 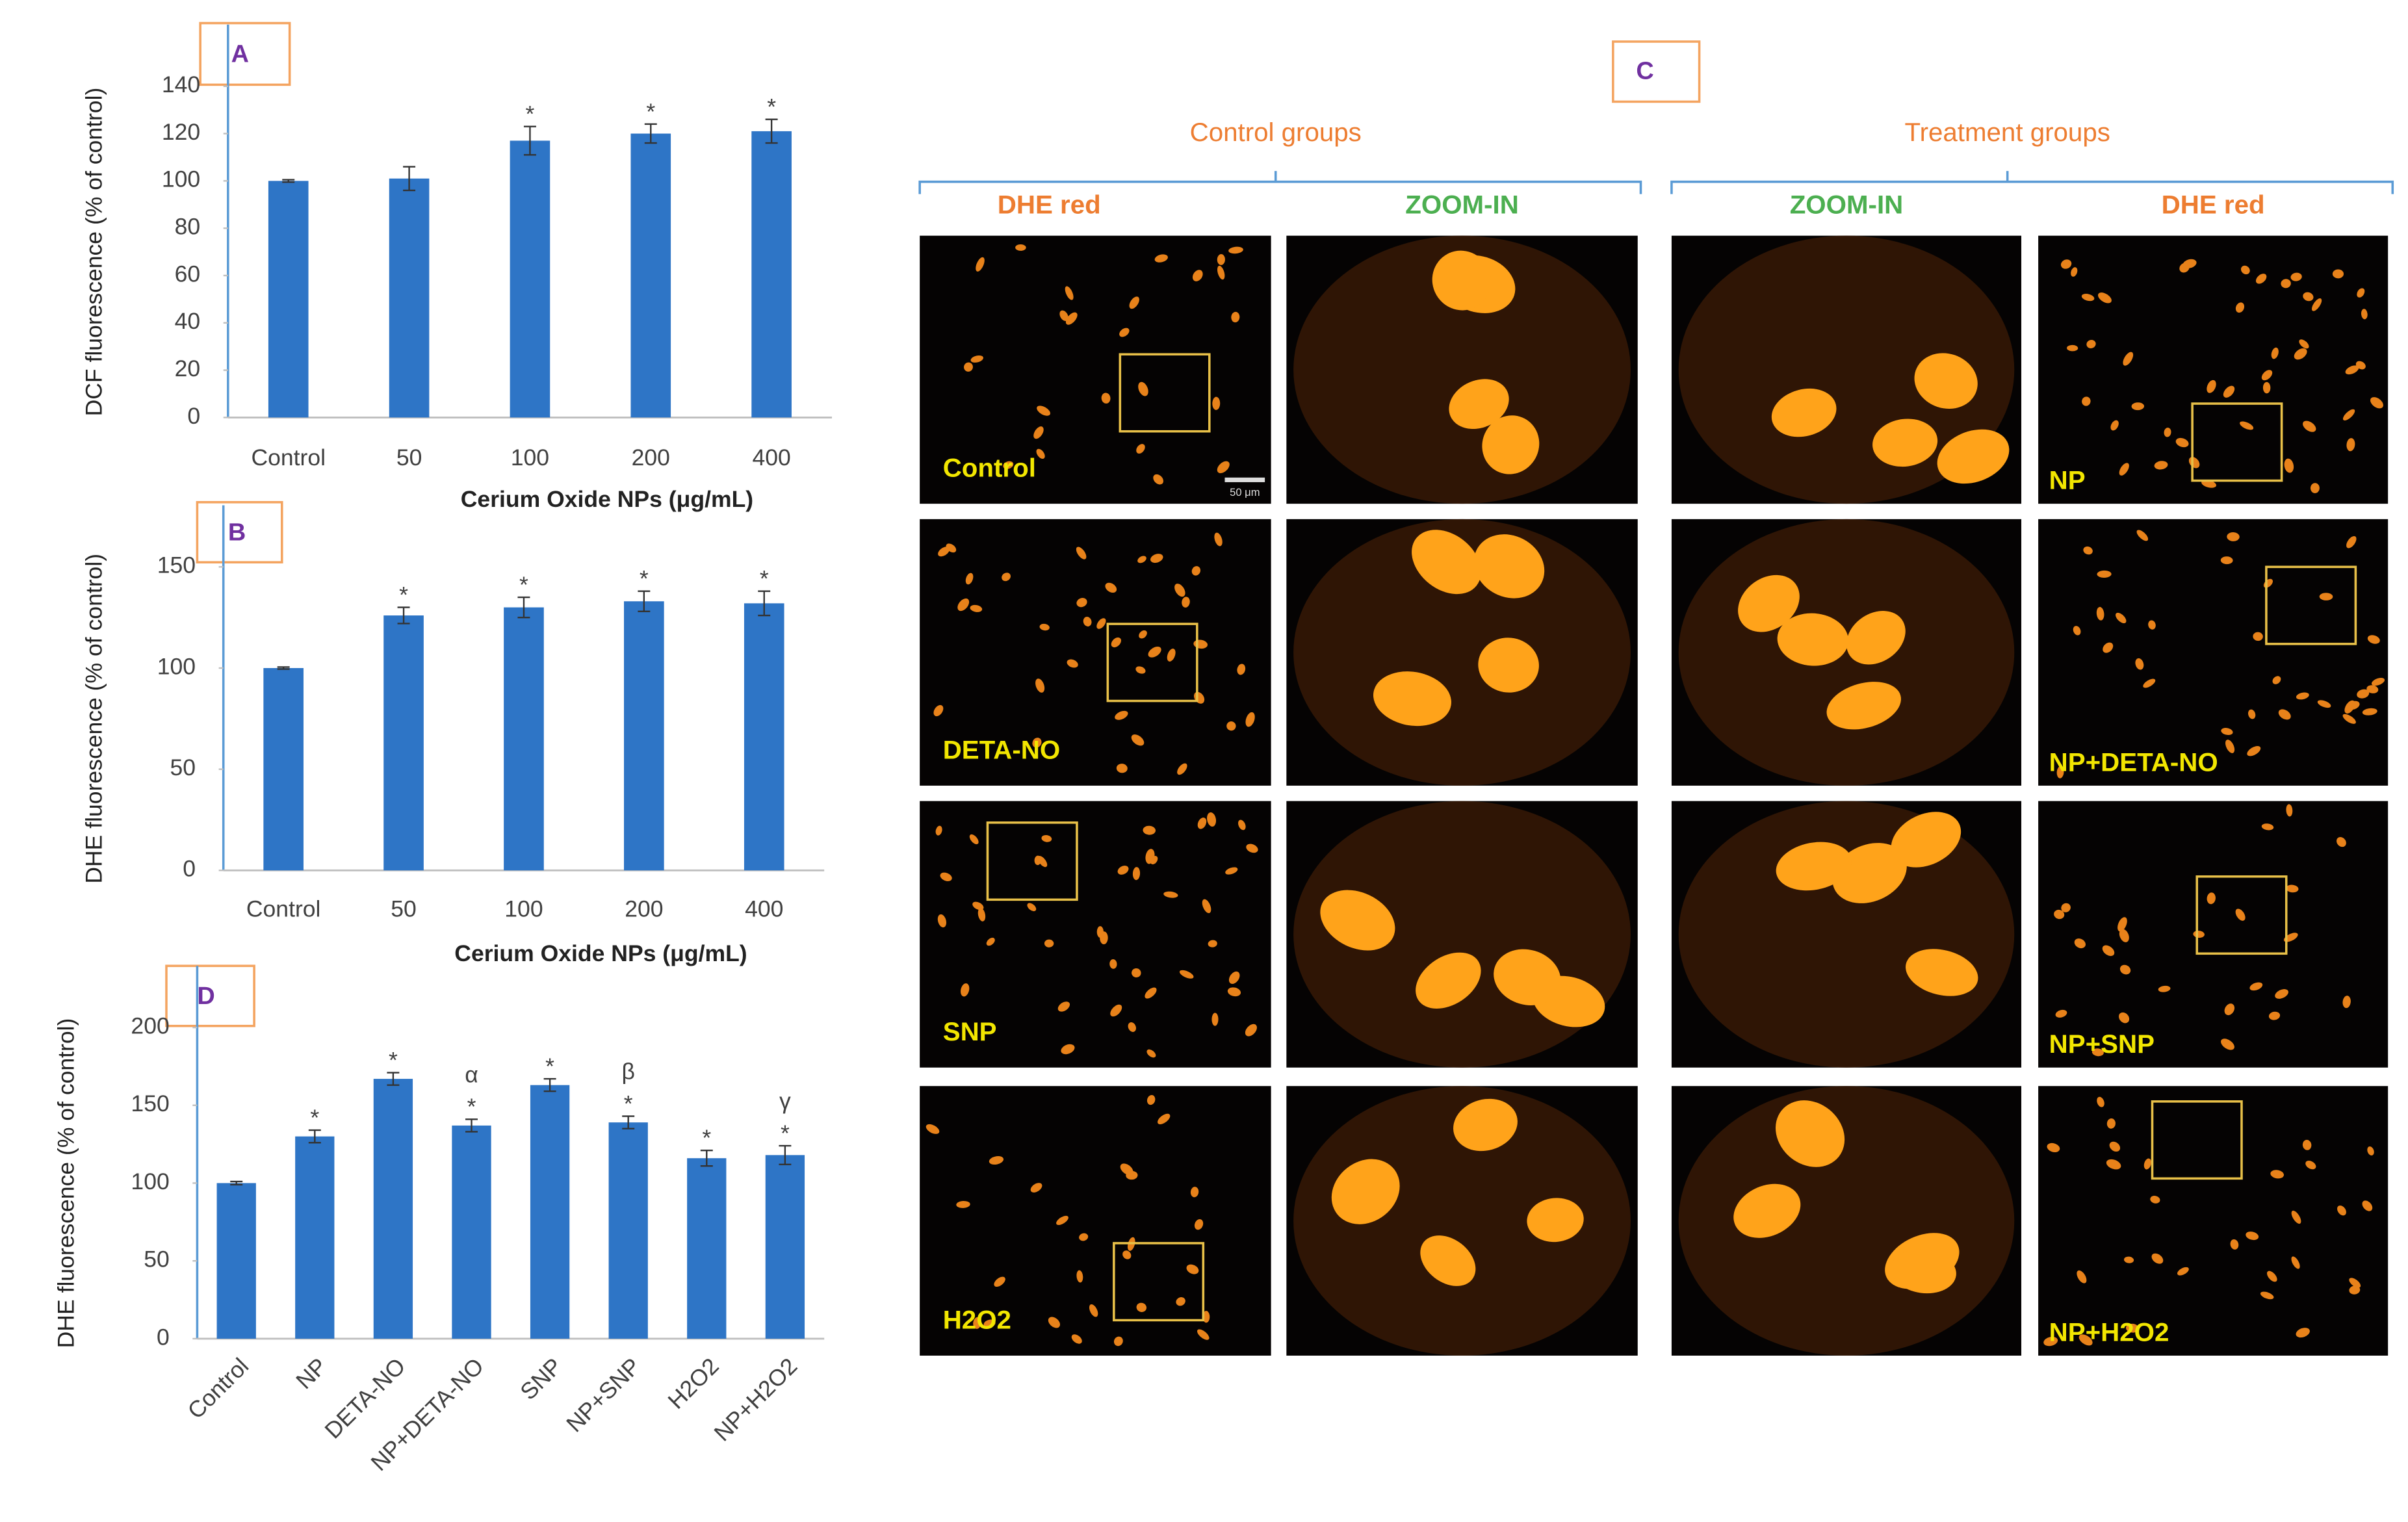 What do you see at coordinates (188, 227) in the screenshot?
I see `y-tick-label: 80` at bounding box center [188, 227].